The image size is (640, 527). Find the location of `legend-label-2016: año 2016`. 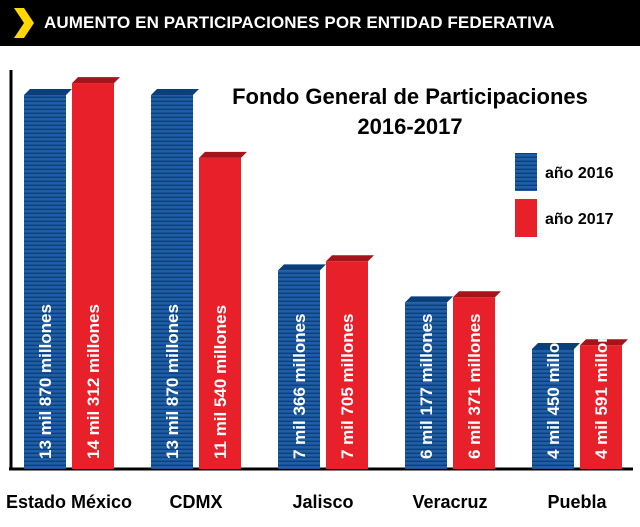

legend-label-2016: año 2016 is located at coordinates (579, 173).